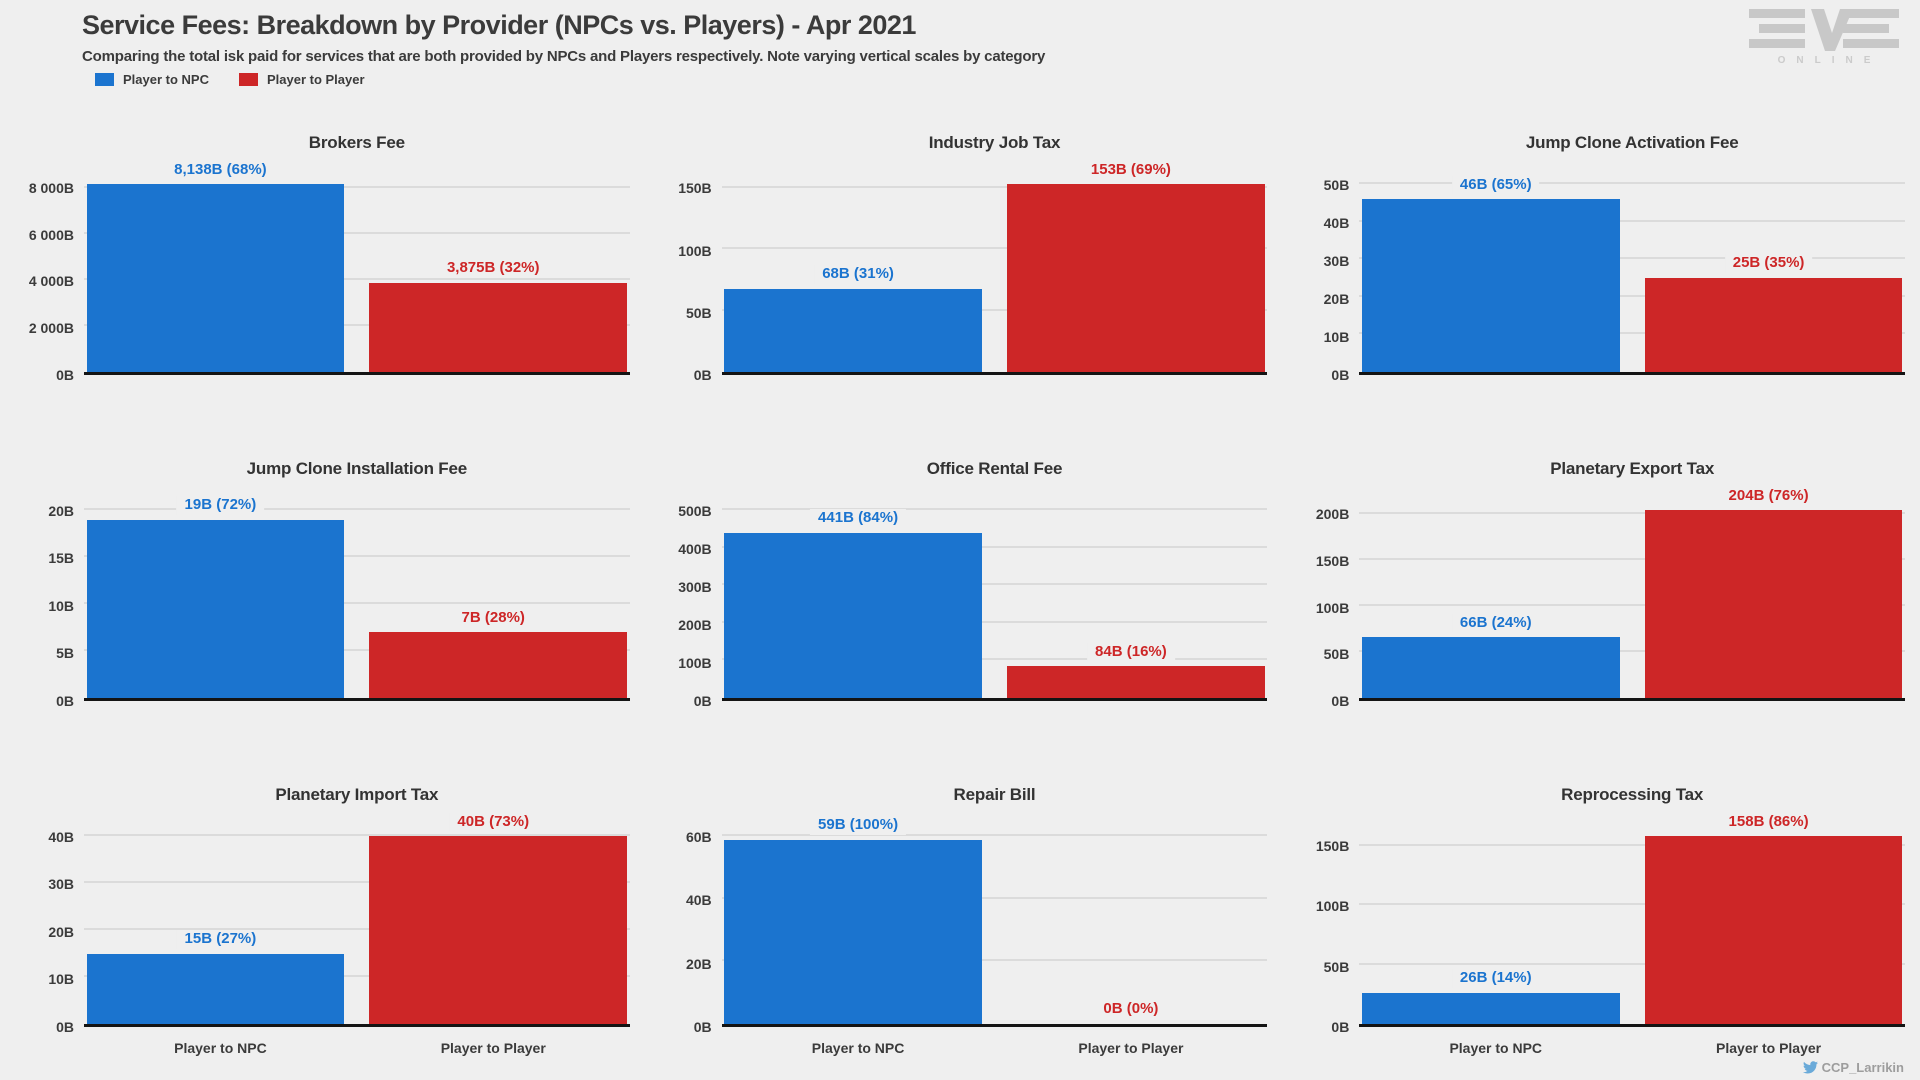  I want to click on ytick-label: 10B, so click(1336, 336).